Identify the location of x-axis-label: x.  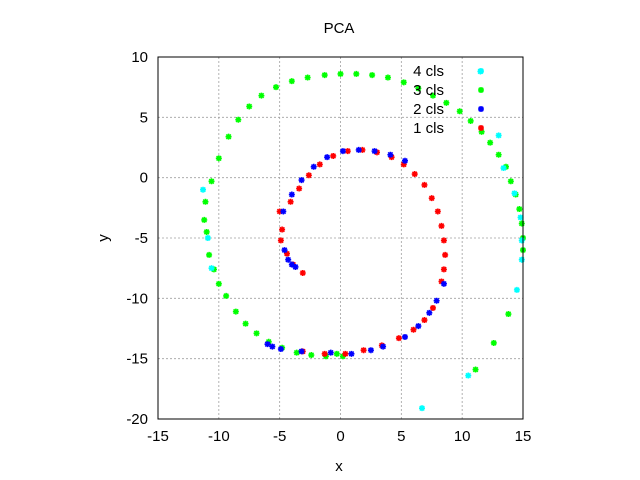
(339, 466).